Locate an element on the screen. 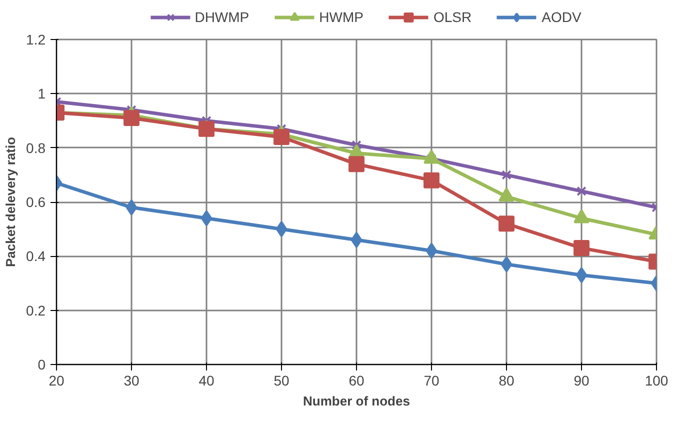  x-tick-label: 90 is located at coordinates (582, 380).